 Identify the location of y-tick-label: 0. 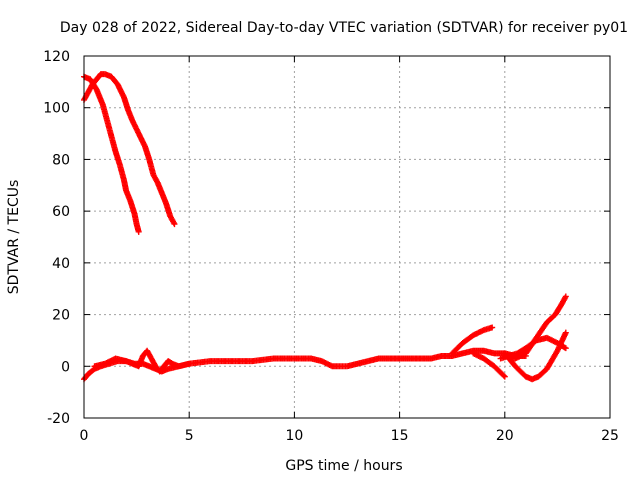
(65, 367).